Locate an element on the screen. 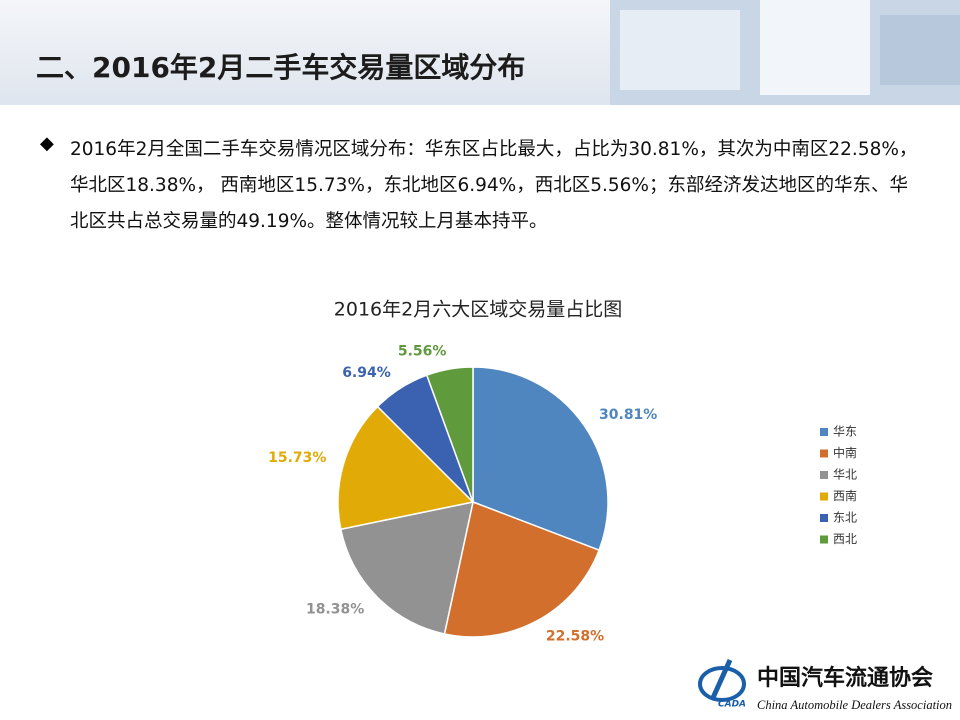  legend-label: 西北 is located at coordinates (845, 539).